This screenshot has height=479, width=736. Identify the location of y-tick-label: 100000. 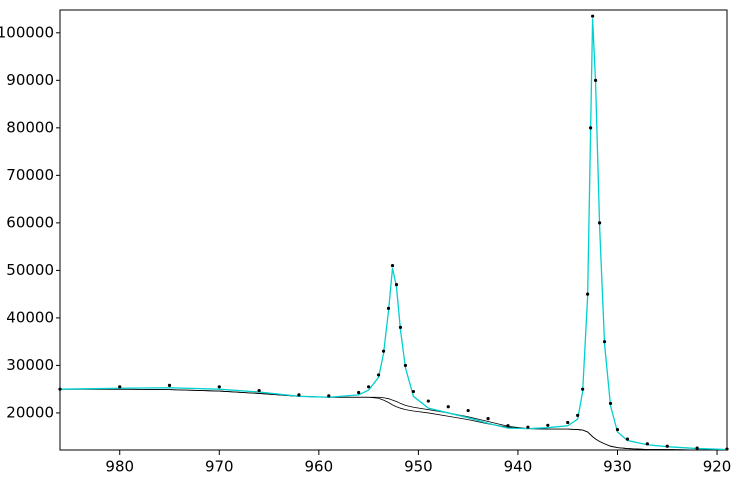
(27, 32).